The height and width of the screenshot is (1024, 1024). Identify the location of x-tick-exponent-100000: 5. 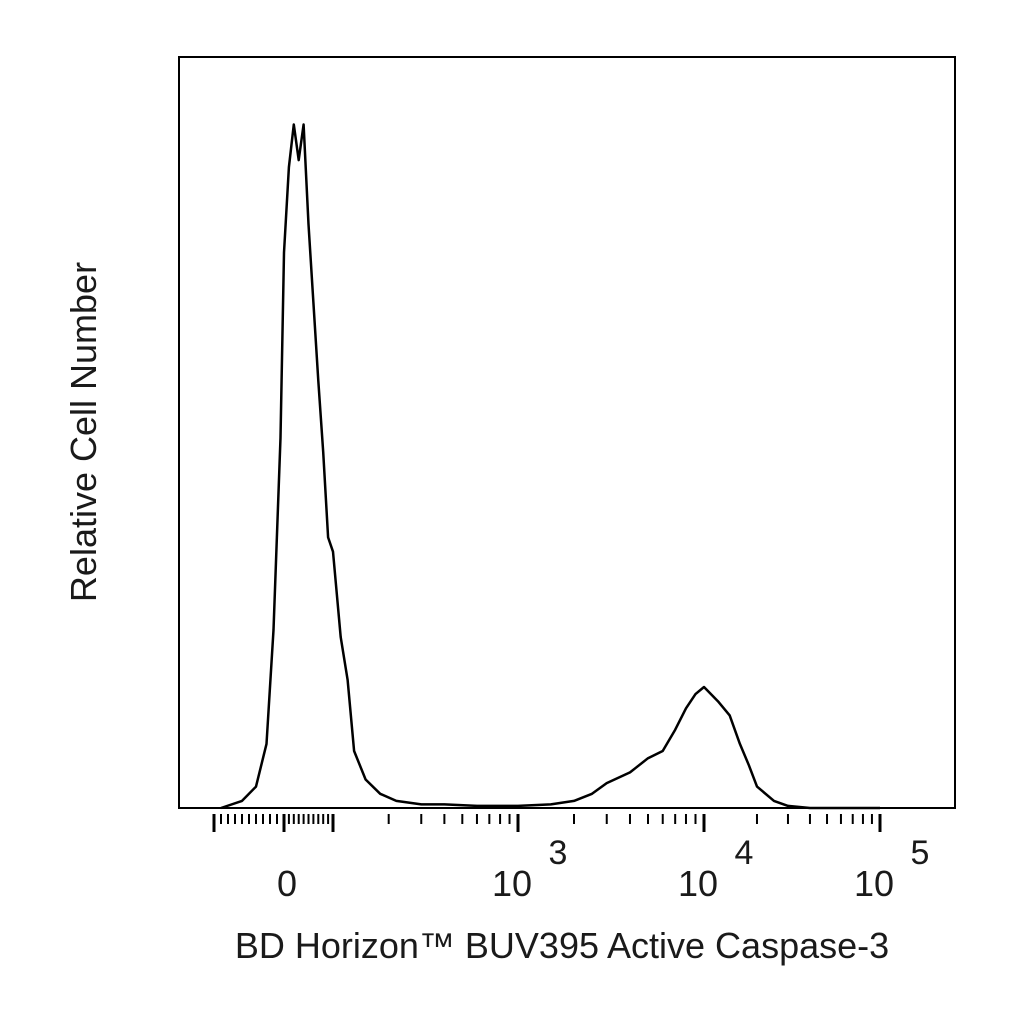
(920, 853).